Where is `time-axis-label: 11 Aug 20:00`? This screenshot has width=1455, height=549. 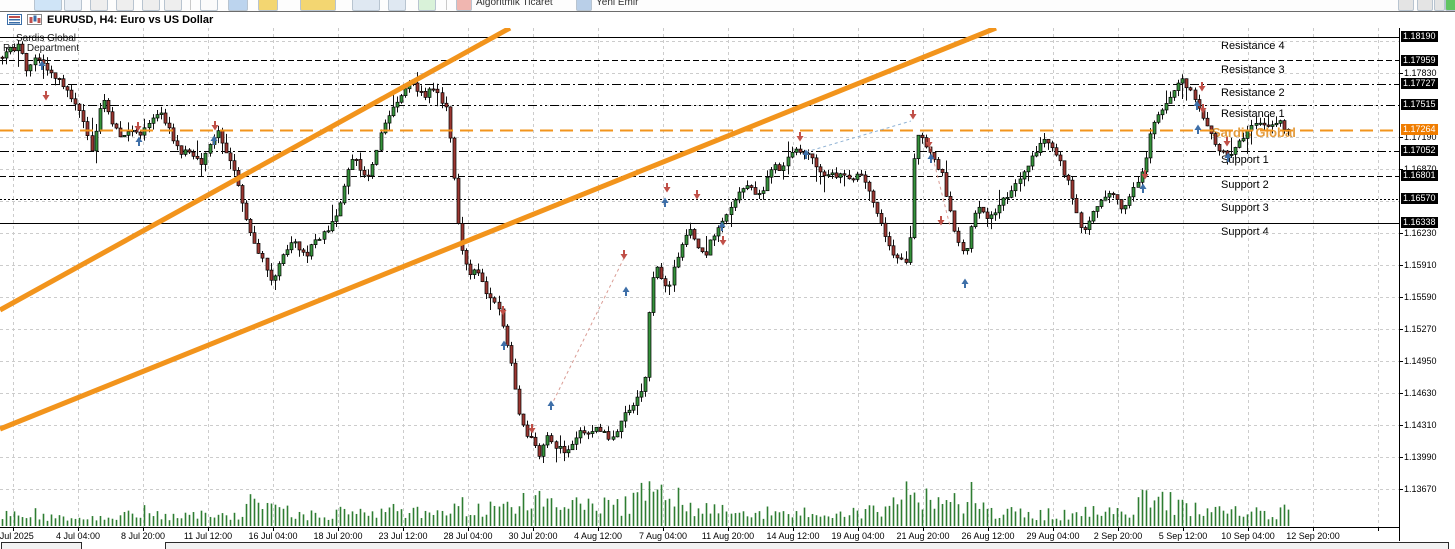 time-axis-label: 11 Aug 20:00 is located at coordinates (728, 536).